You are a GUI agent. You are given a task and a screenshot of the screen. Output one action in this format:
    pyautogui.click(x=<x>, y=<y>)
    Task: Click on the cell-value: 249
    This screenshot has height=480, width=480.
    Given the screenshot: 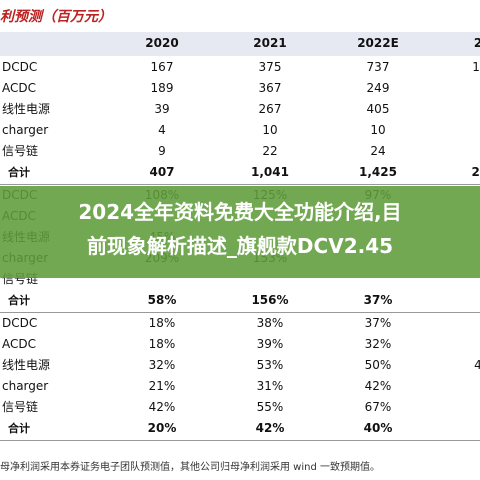 What is the action you would take?
    pyautogui.click(x=378, y=88)
    